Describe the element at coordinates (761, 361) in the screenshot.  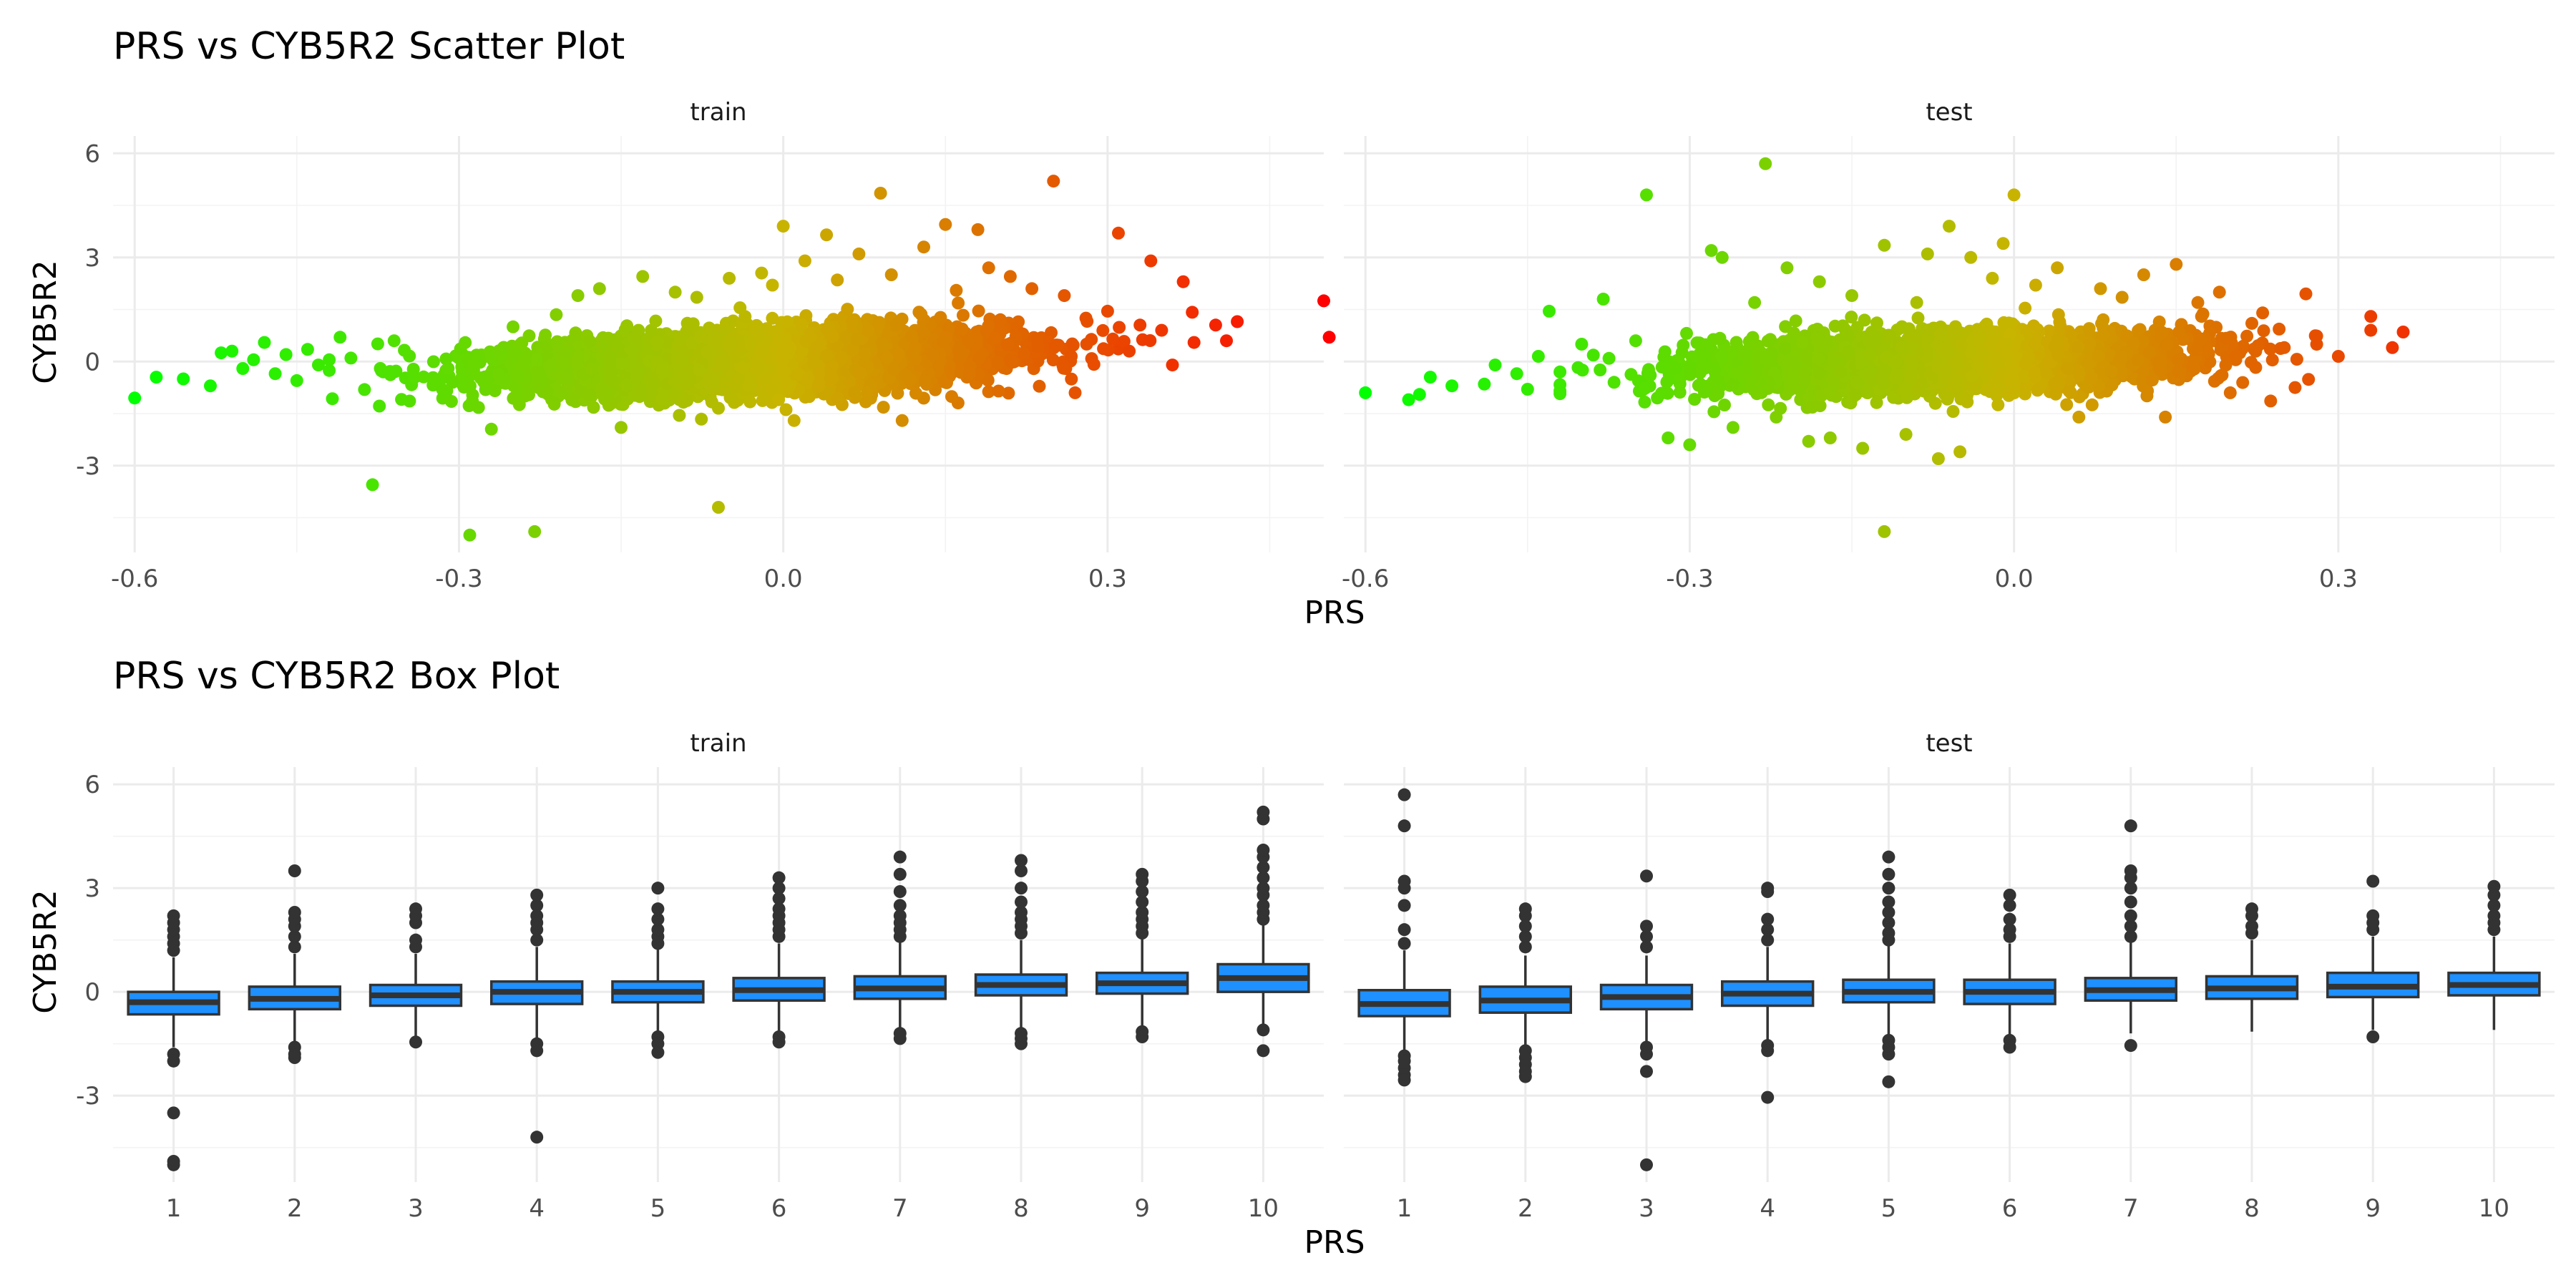
I see `scatter-cloud` at that location.